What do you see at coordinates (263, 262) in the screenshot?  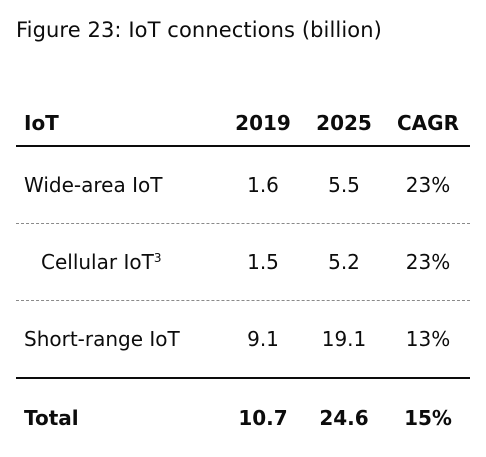 I see `cell-2019: 1.5` at bounding box center [263, 262].